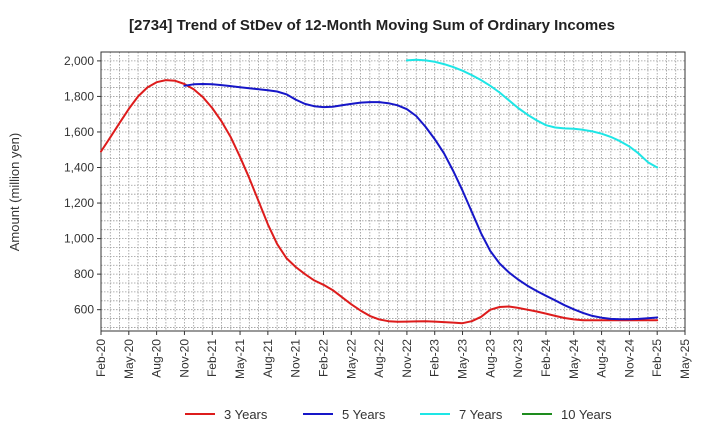 This screenshot has height=440, width=720. What do you see at coordinates (157, 358) in the screenshot?
I see `x-tick-label: Aug-20` at bounding box center [157, 358].